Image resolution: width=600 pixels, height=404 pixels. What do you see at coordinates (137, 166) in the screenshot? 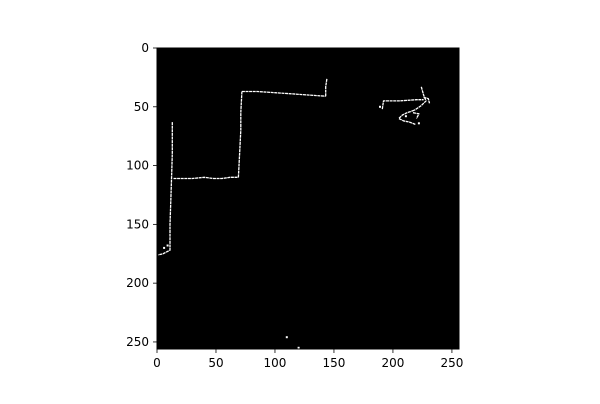
I see `y-tick-label: 100` at bounding box center [137, 166].